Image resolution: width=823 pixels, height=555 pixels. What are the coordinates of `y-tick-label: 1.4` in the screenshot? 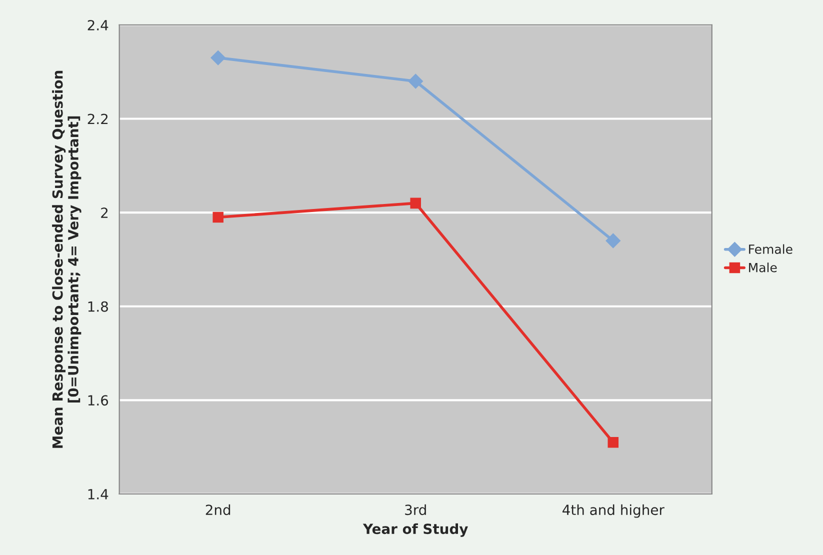 It's located at (98, 494).